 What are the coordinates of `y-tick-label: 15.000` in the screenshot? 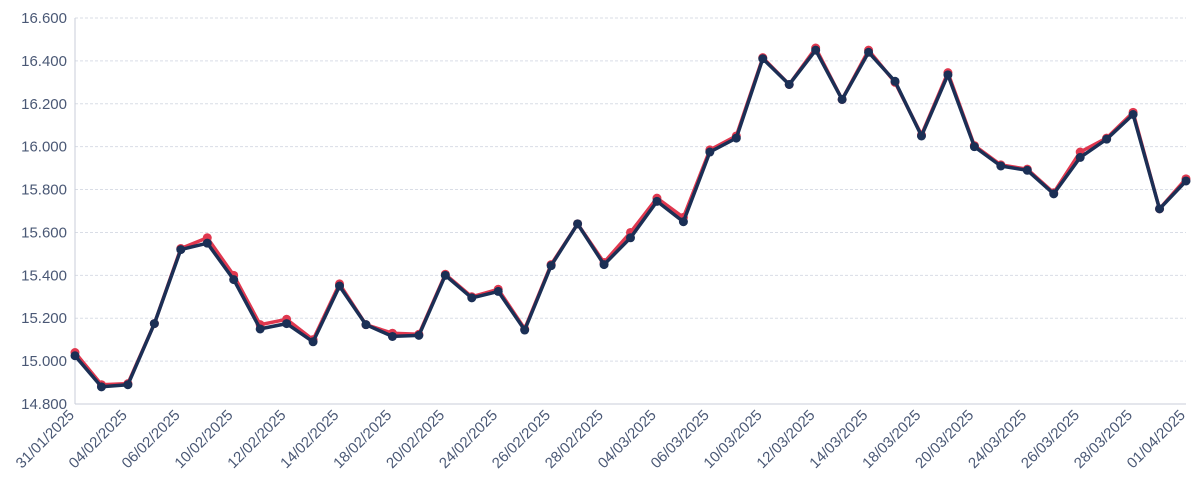 It's located at (44, 361).